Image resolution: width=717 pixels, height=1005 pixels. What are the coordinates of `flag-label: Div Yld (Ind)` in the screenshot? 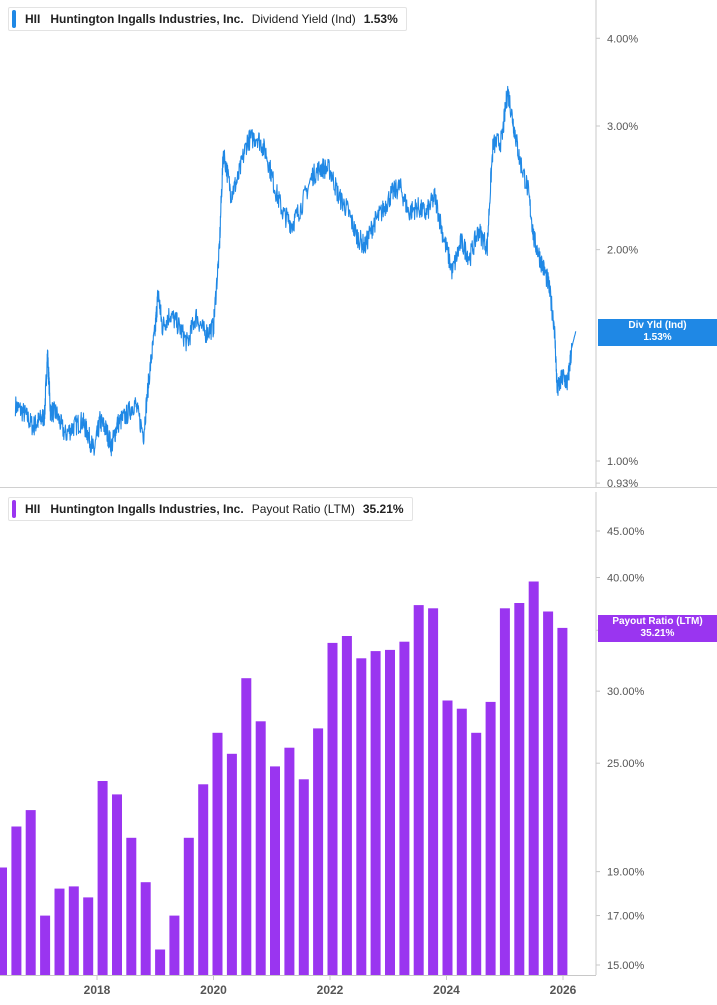 It's located at (657, 325).